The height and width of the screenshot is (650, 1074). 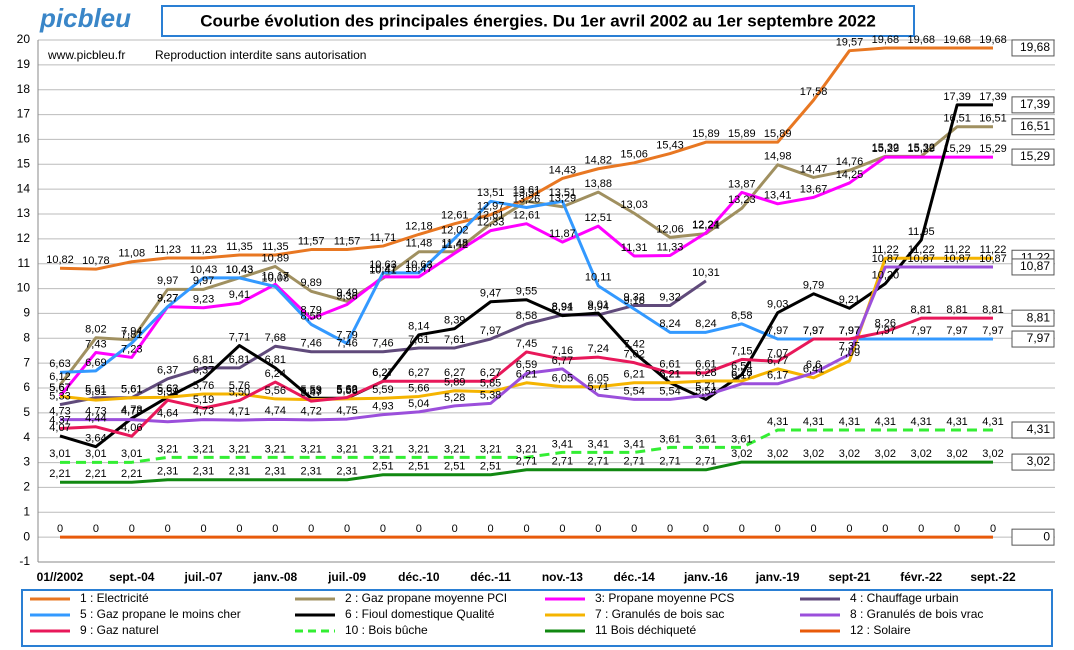 What do you see at coordinates (346, 335) in the screenshot?
I see `data-label: 7,79` at bounding box center [346, 335].